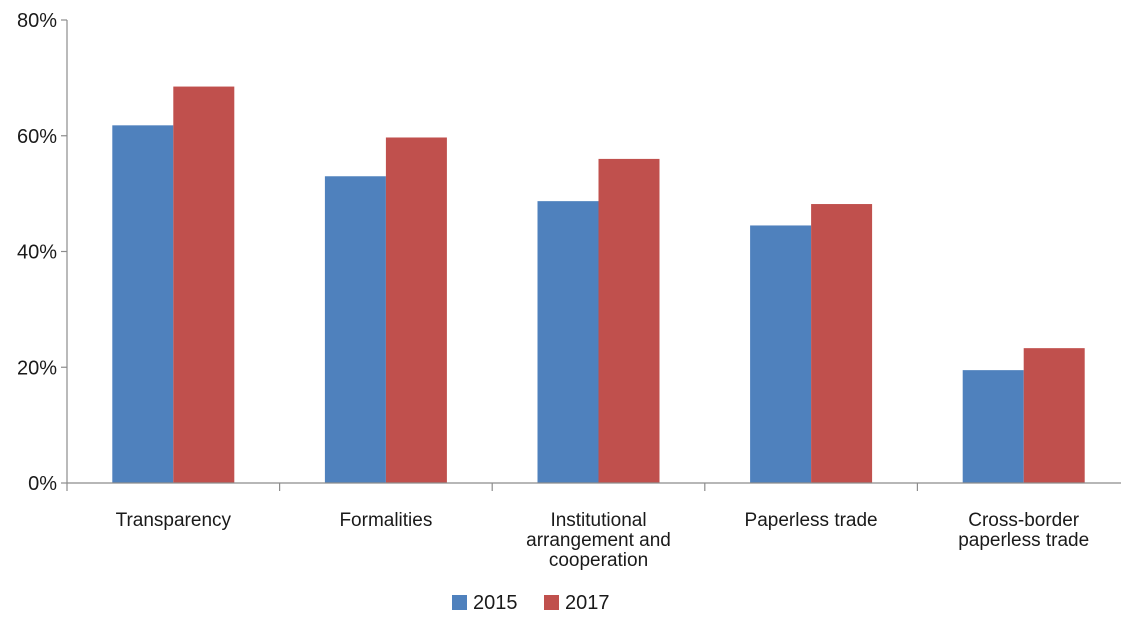 This screenshot has width=1121, height=622. What do you see at coordinates (37, 368) in the screenshot?
I see `y-tick-label: 20%` at bounding box center [37, 368].